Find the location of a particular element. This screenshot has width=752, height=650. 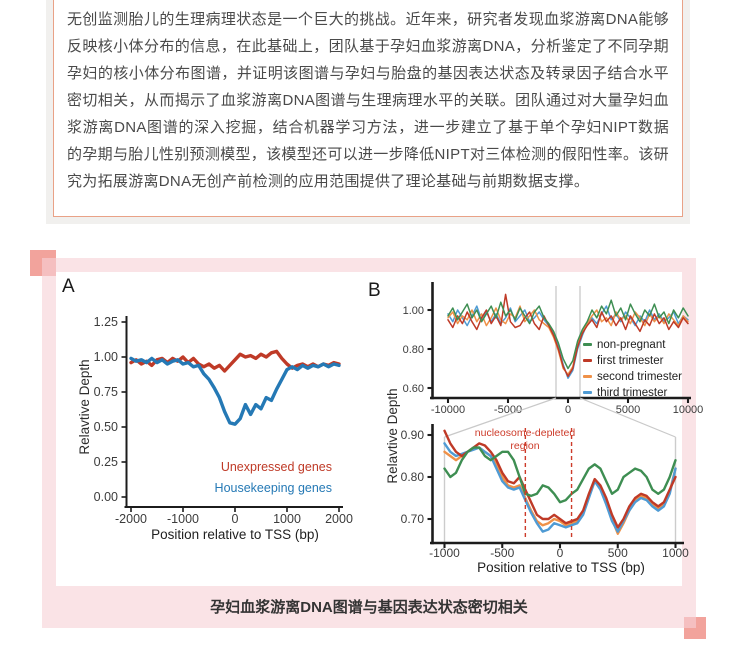

legend-swatch-first-trimester is located at coordinates (587, 361).